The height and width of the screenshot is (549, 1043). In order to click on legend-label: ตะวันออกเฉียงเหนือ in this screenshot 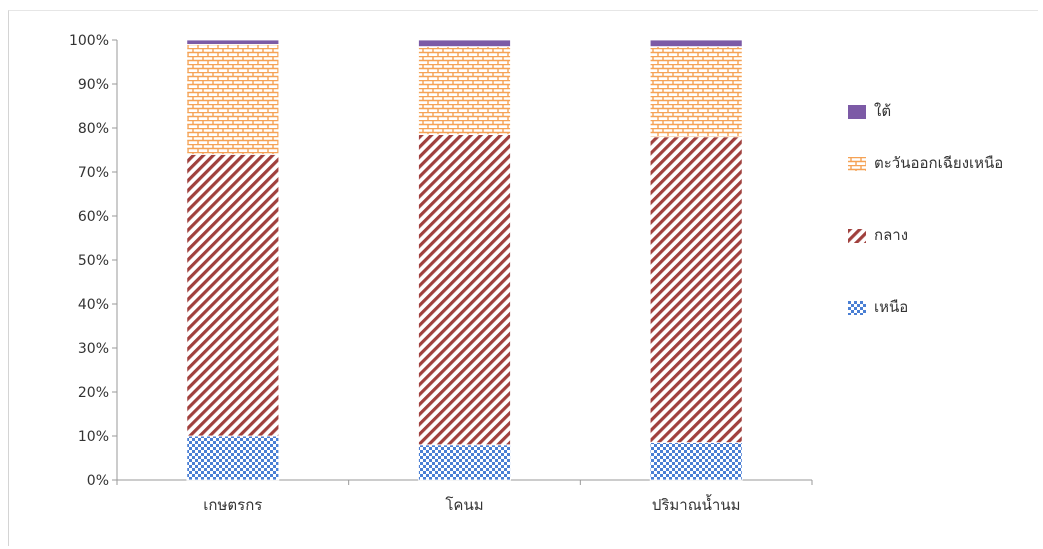, I will do `click(939, 163)`.